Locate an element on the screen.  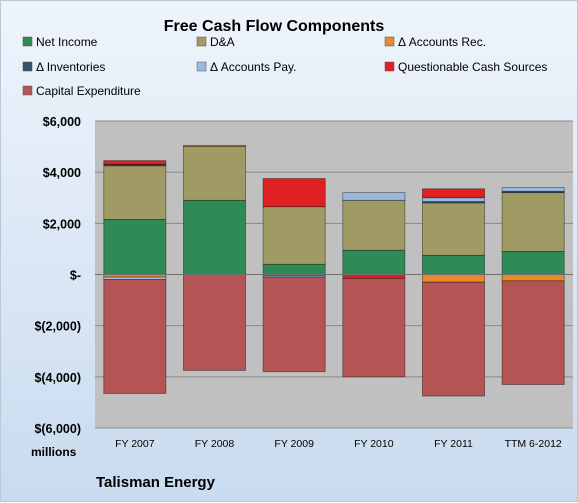
y-unit-label: millions is located at coordinates (54, 452).